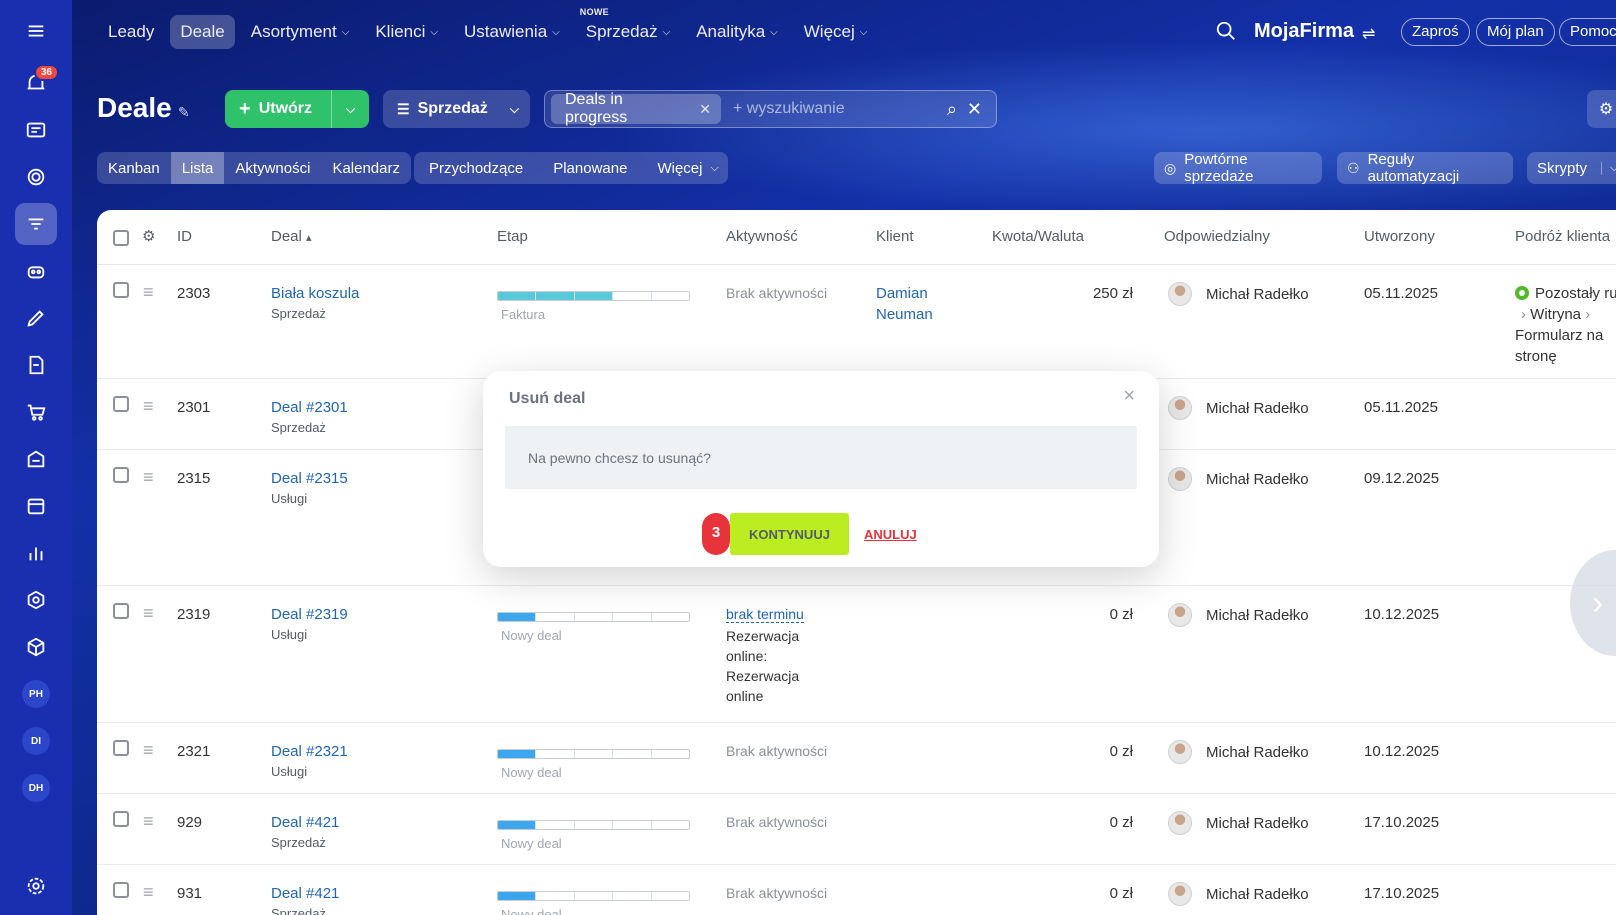  I want to click on deal-title-link: Deal #2321, so click(309, 751).